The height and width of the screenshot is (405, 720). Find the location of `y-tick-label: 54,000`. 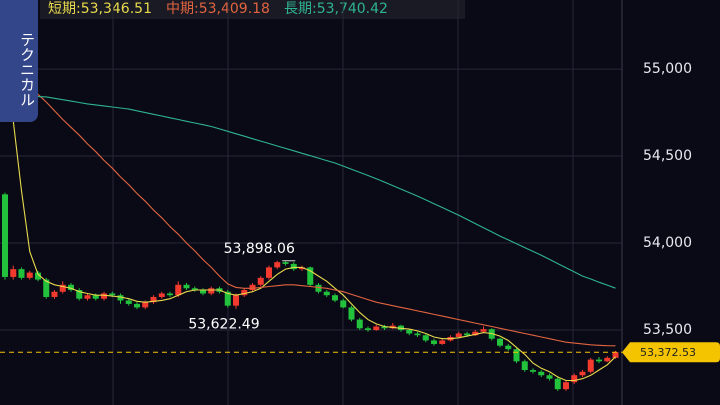

y-tick-label: 54,000 is located at coordinates (667, 243).